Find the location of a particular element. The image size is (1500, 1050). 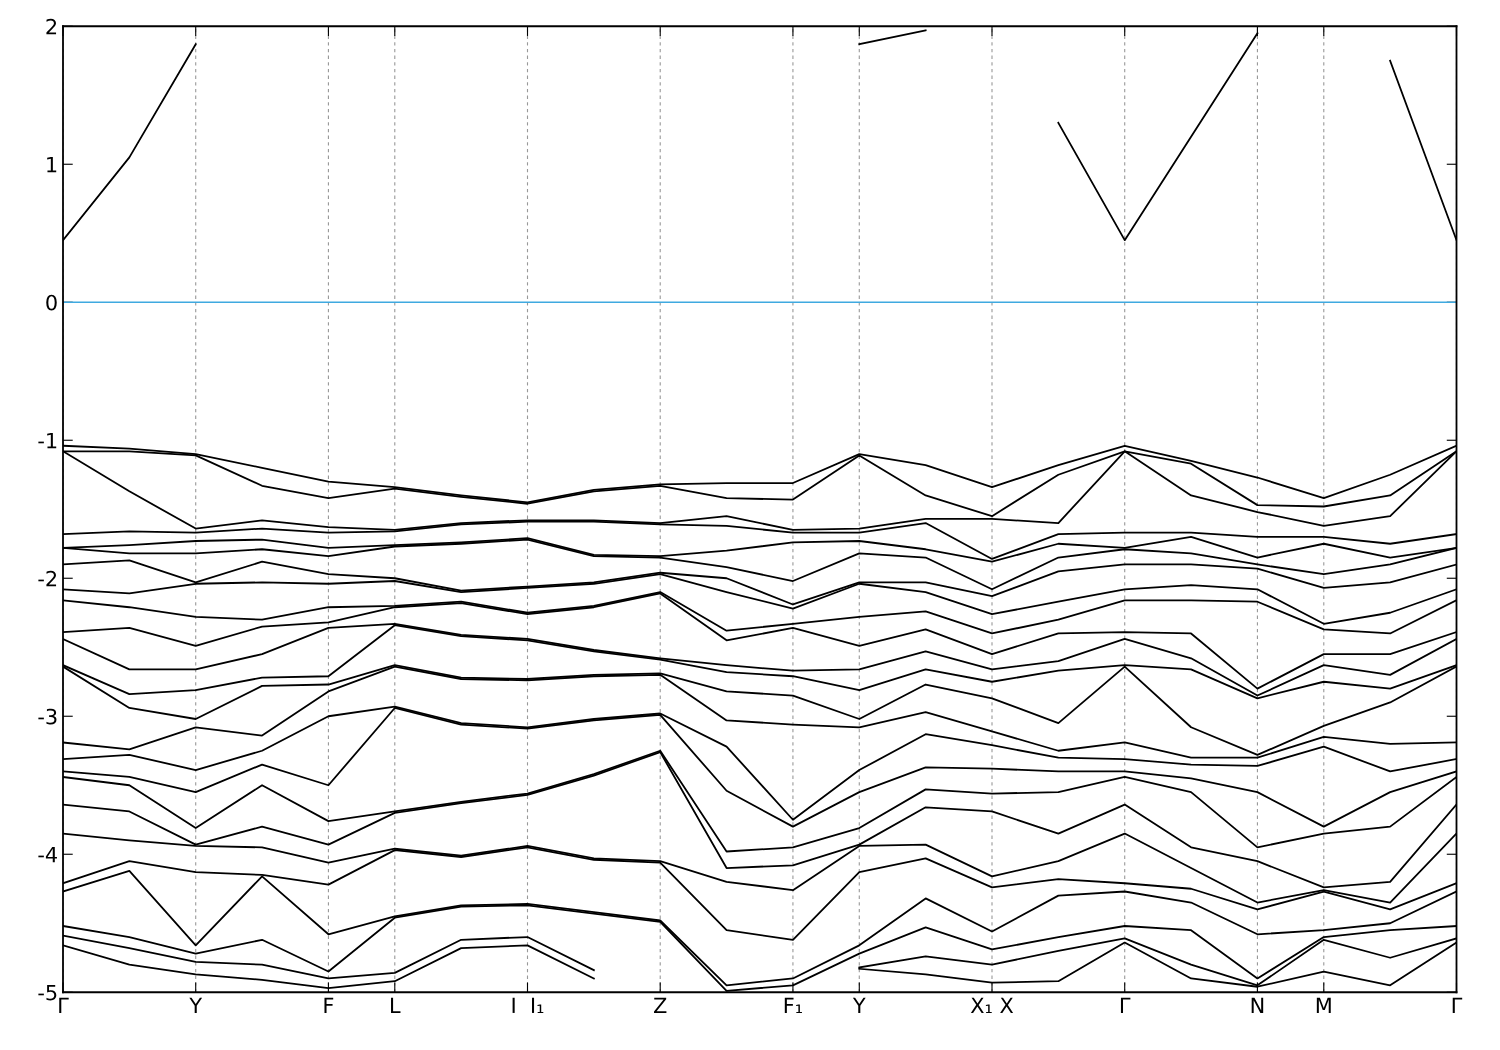

x-tick-label: F is located at coordinates (329, 1005).